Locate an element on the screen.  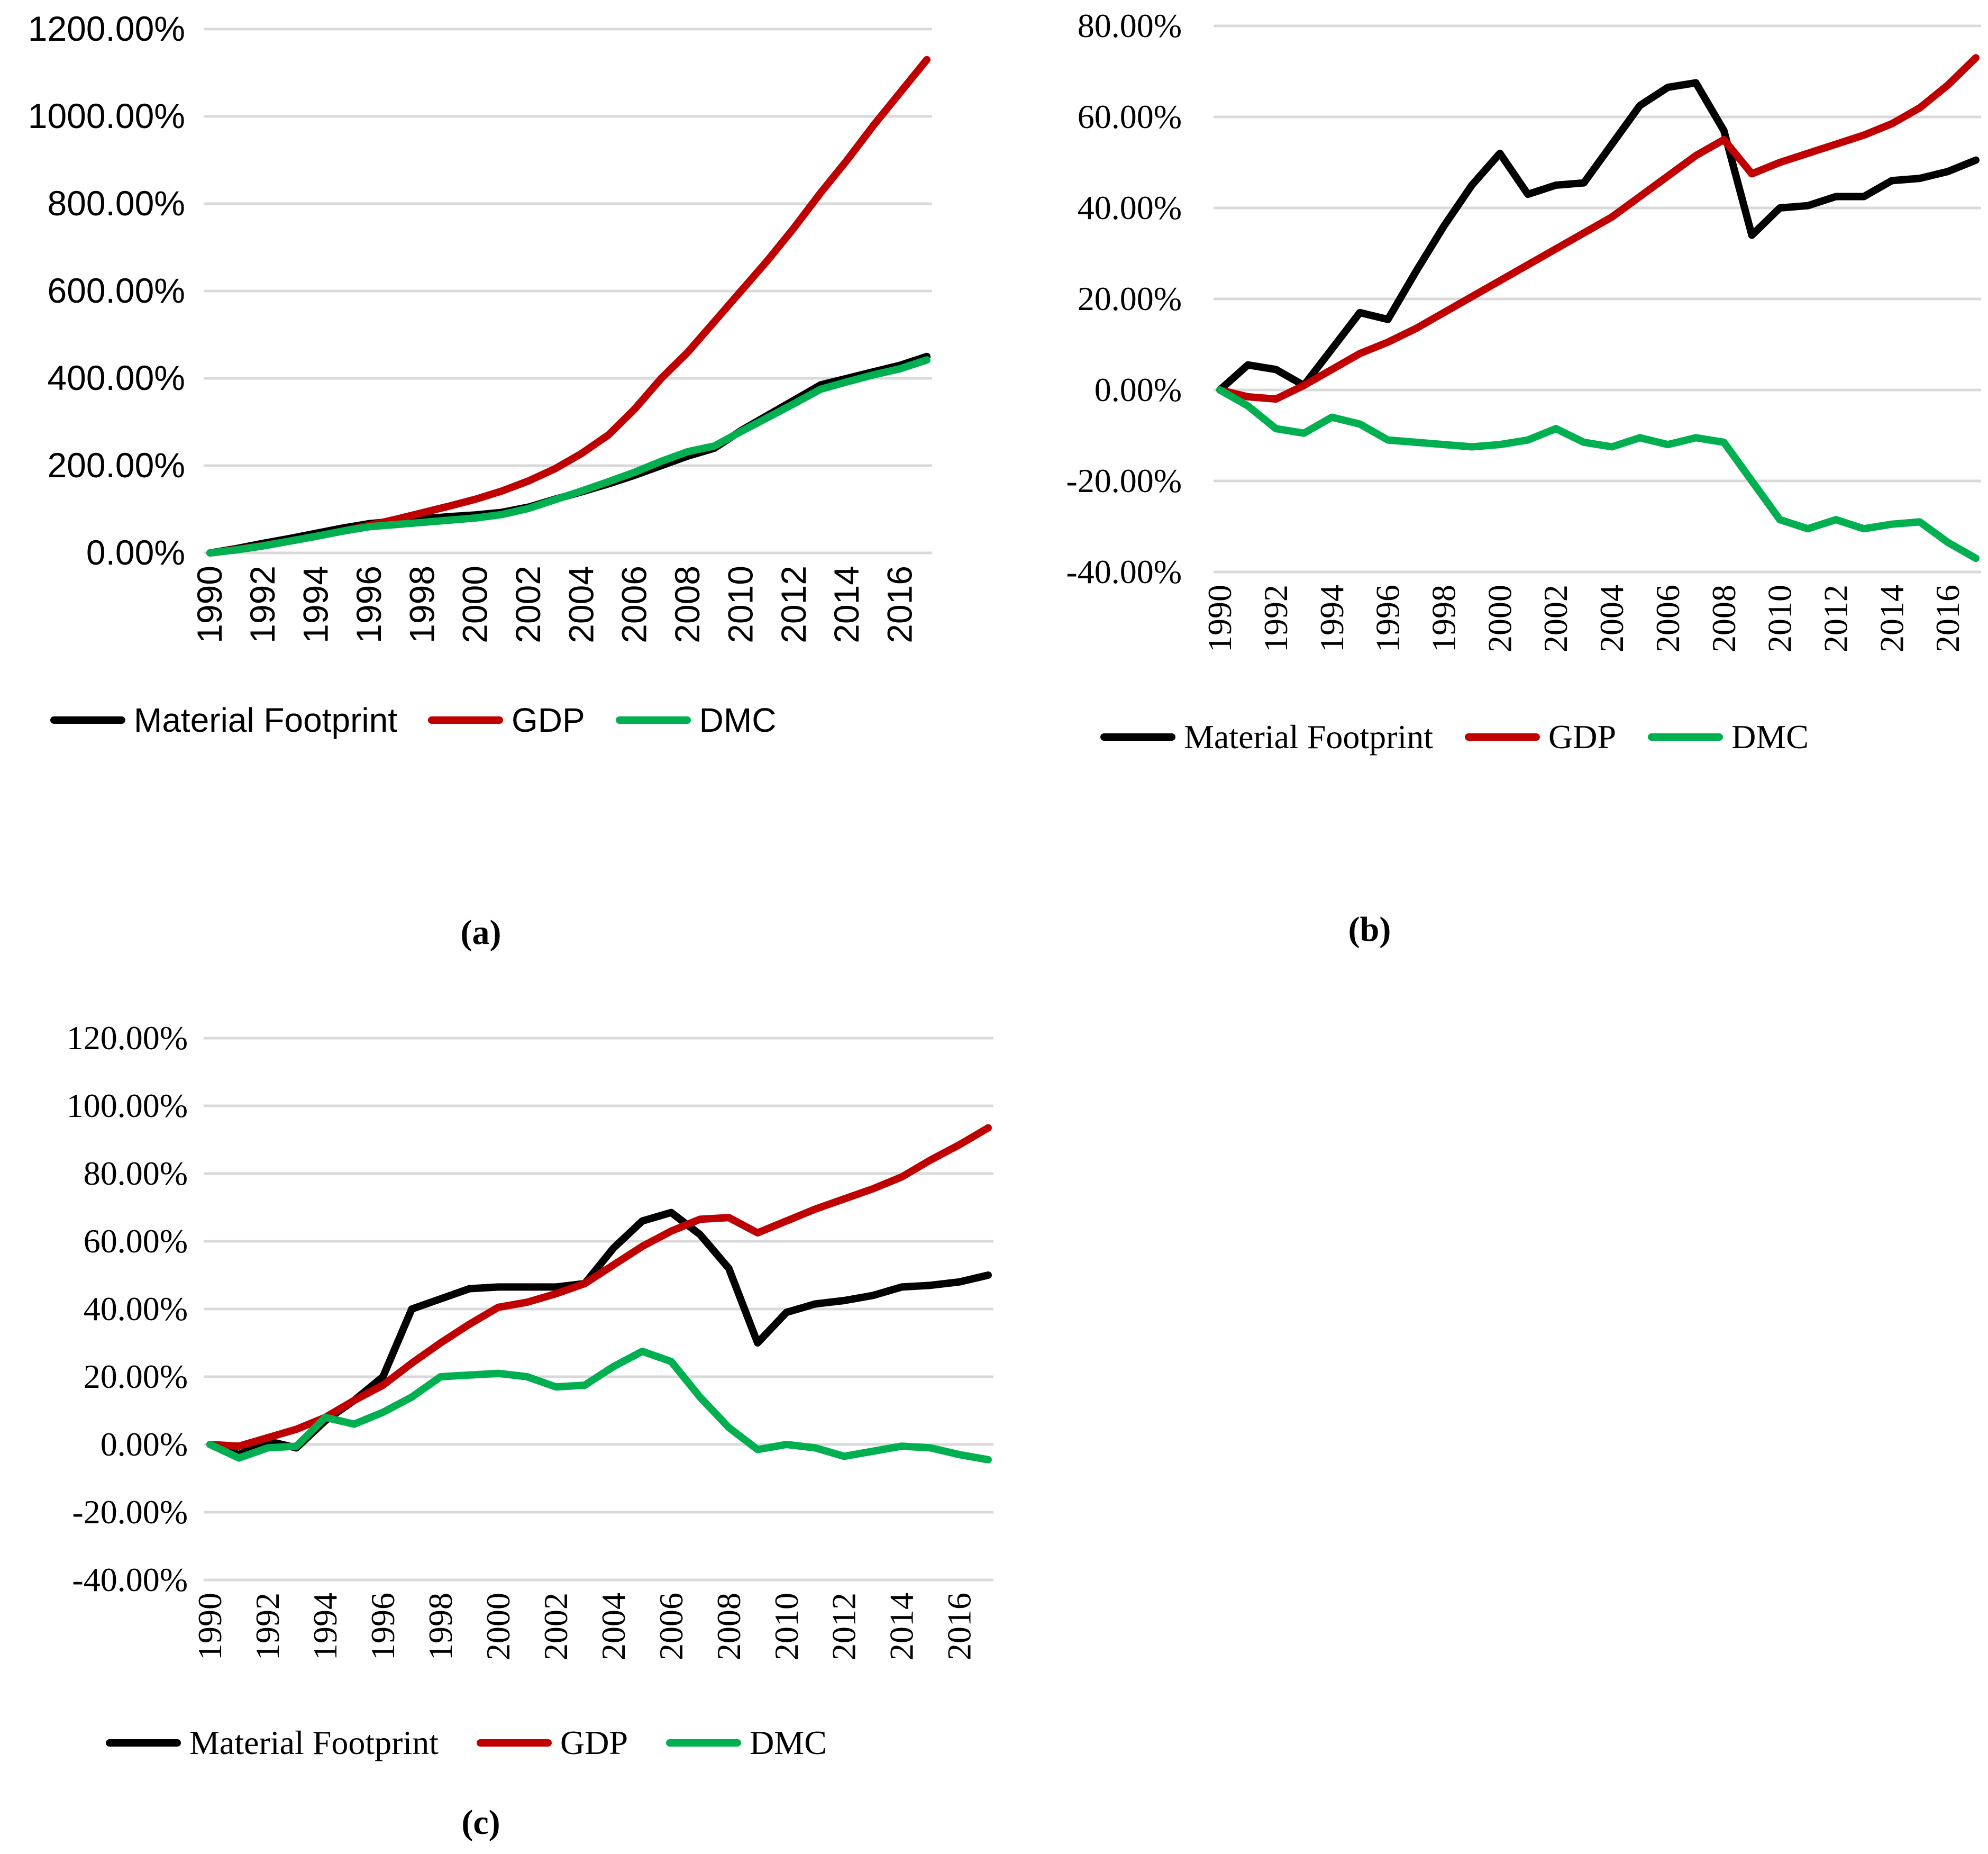
chart-c-legend: Material Footprint GDP DMC is located at coordinates (502, 1743).